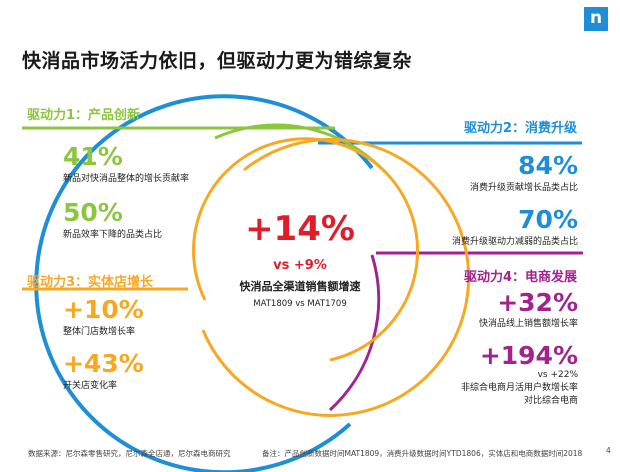 Image resolution: width=620 pixels, height=472 pixels. What do you see at coordinates (103, 309) in the screenshot?
I see `driver3-item1-value: +10%` at bounding box center [103, 309].